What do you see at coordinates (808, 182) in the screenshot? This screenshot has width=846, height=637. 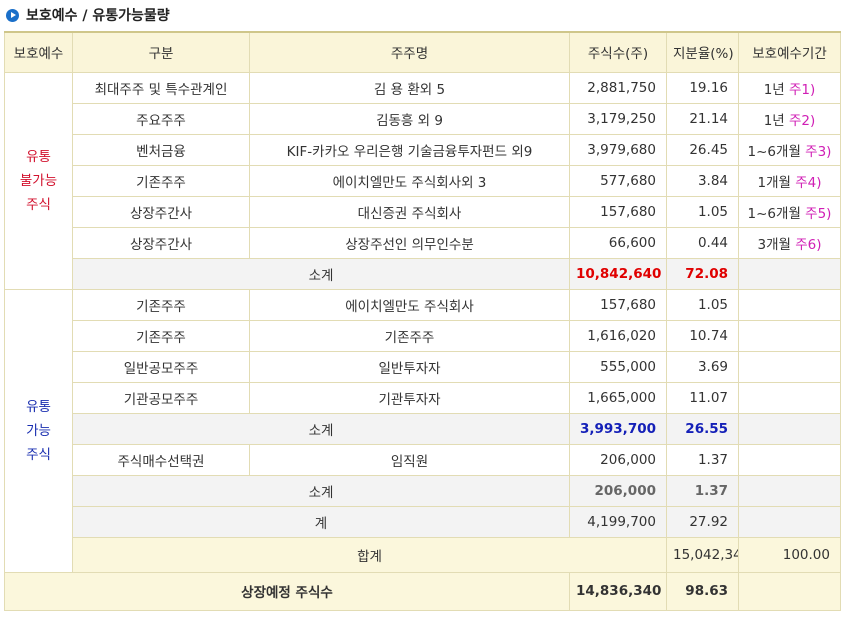 I see `footnote-ref: 주4)` at bounding box center [808, 182].